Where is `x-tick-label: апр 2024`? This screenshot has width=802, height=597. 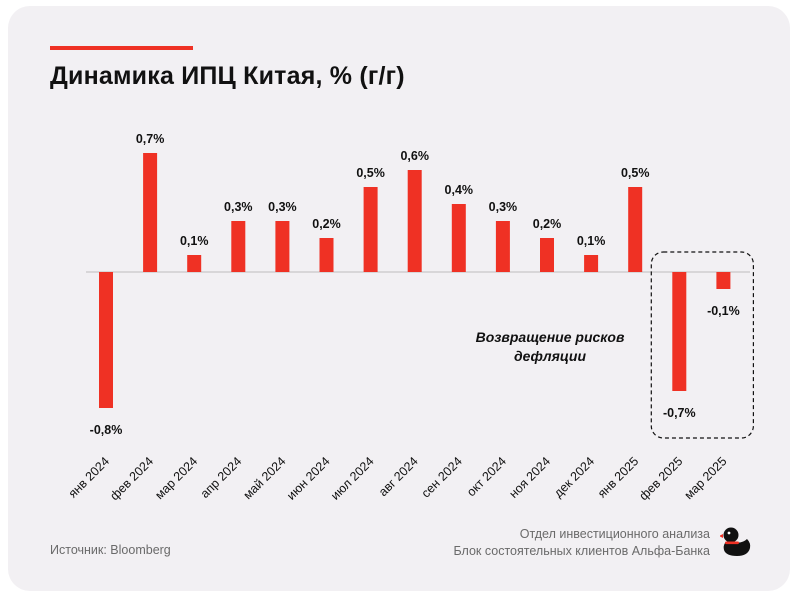
x-tick-label: апр 2024 is located at coordinates (221, 477).